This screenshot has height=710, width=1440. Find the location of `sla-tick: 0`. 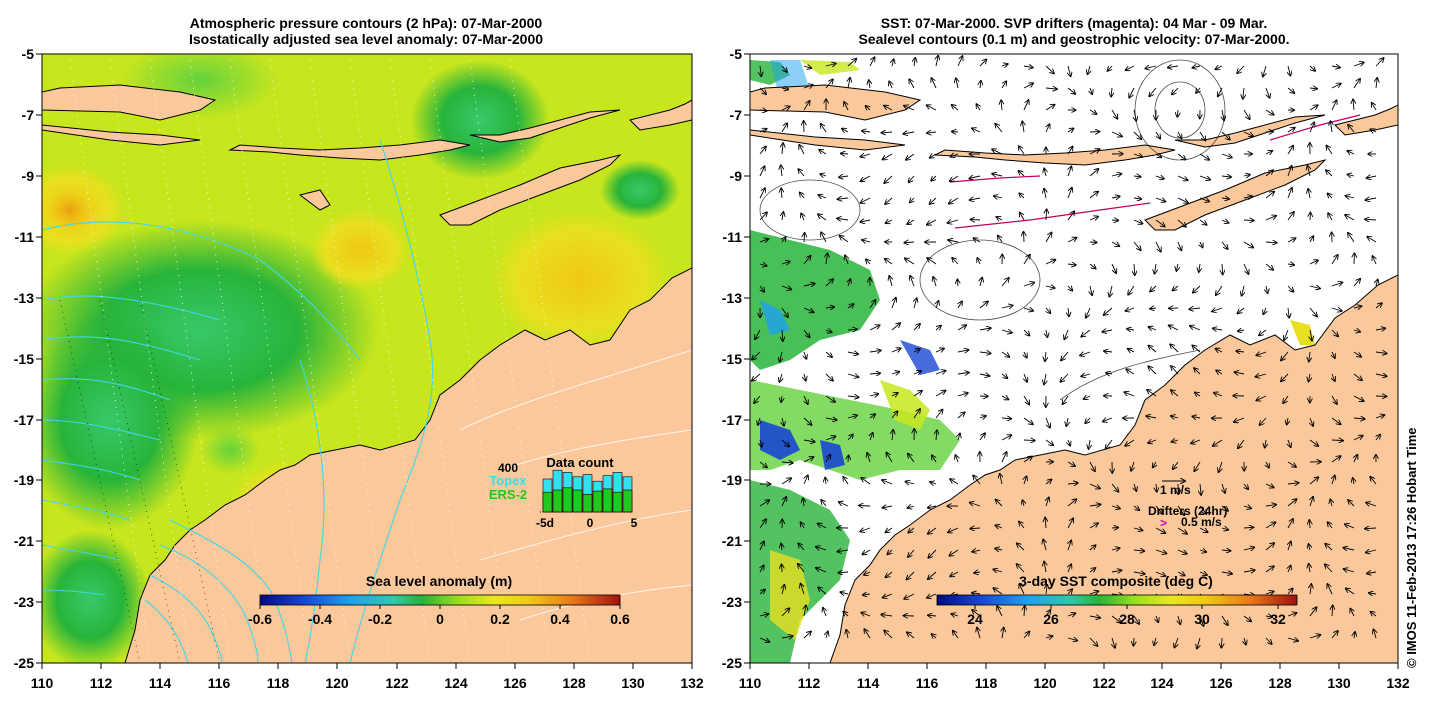

sla-tick: 0 is located at coordinates (440, 619).